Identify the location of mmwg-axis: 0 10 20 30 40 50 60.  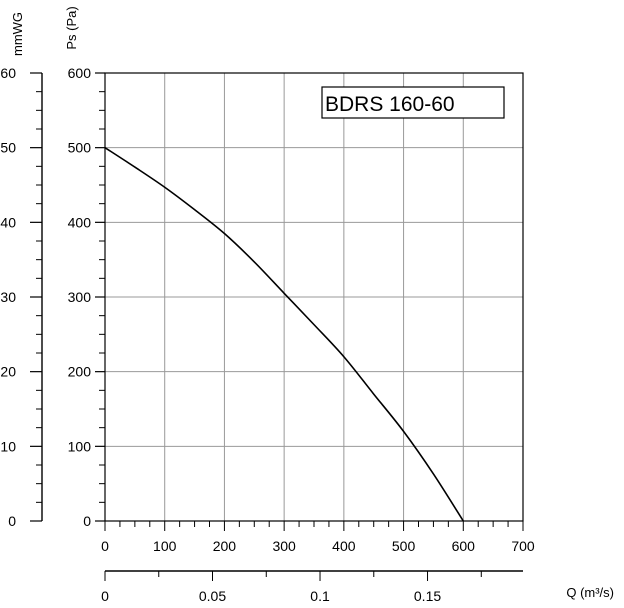
(21, 297).